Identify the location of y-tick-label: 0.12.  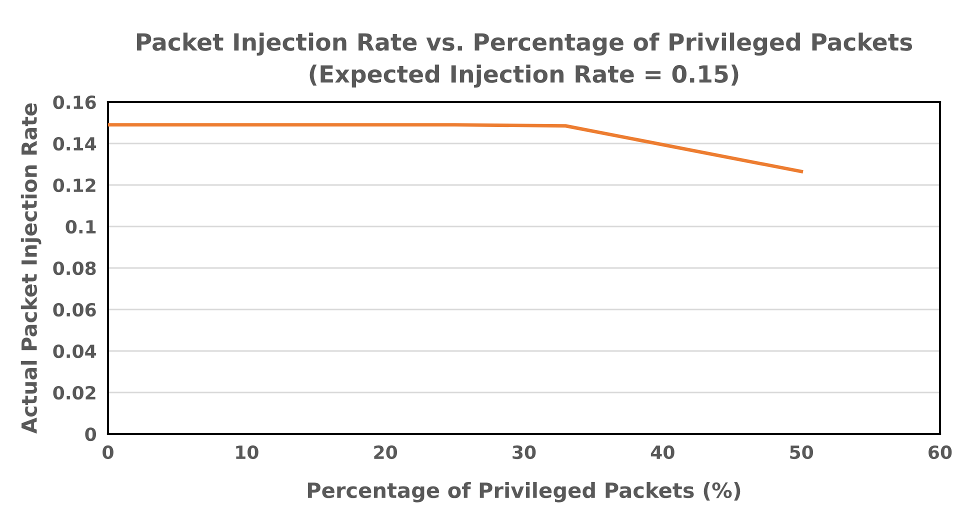
(74, 185).